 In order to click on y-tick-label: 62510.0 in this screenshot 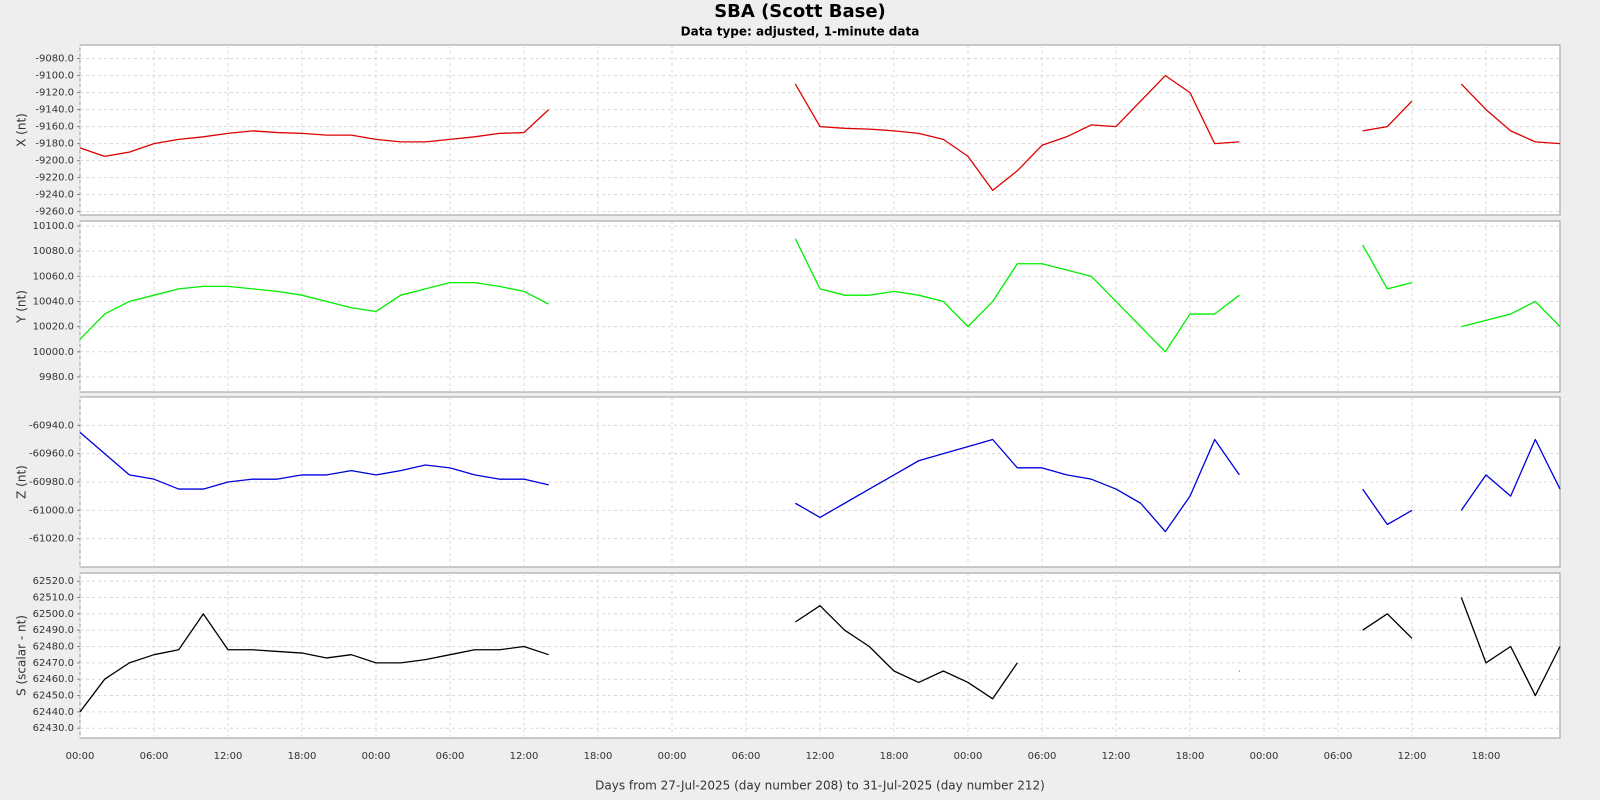, I will do `click(53, 598)`.